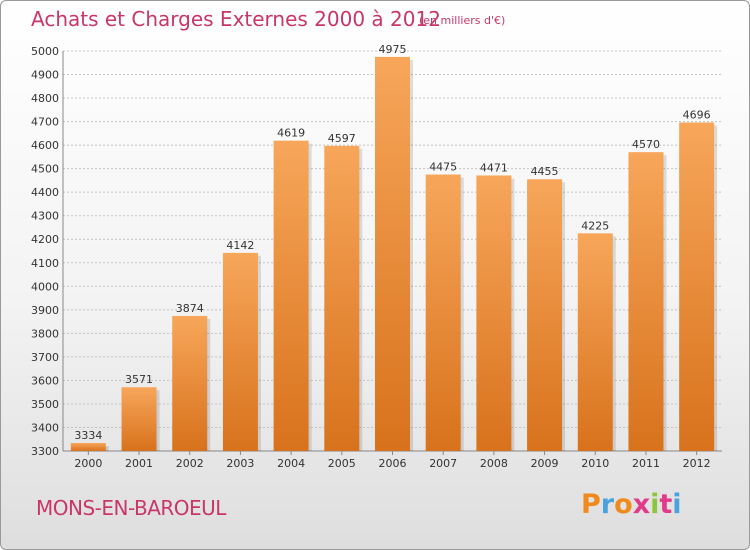 This screenshot has width=750, height=550. I want to click on value-label-2005: 4597, so click(342, 138).